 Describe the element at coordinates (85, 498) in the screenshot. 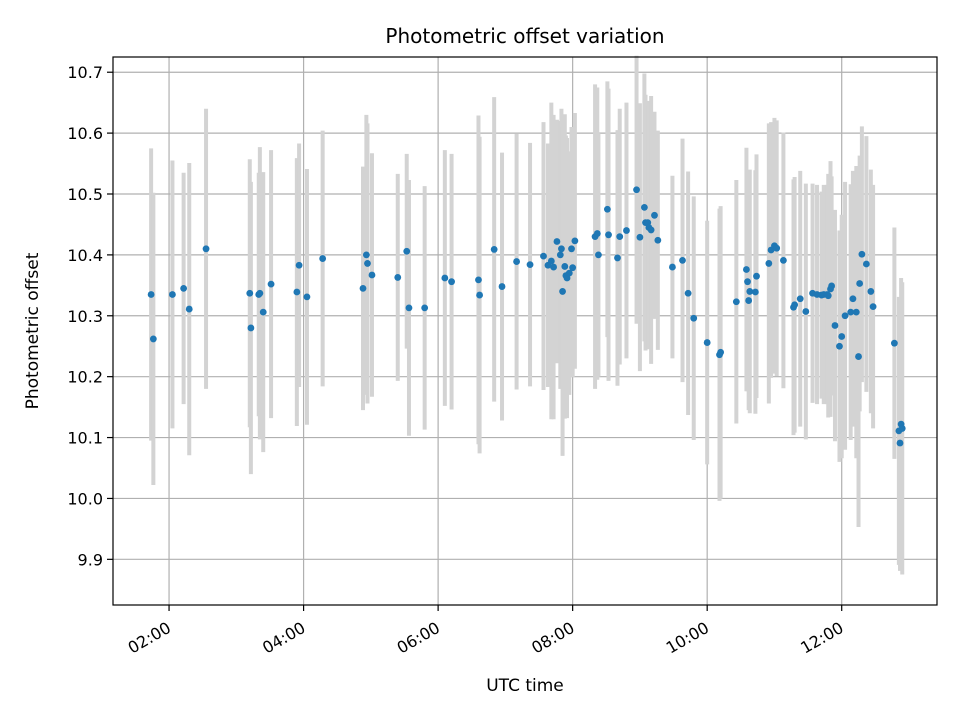

I see `y-tick-label: 10.0` at that location.